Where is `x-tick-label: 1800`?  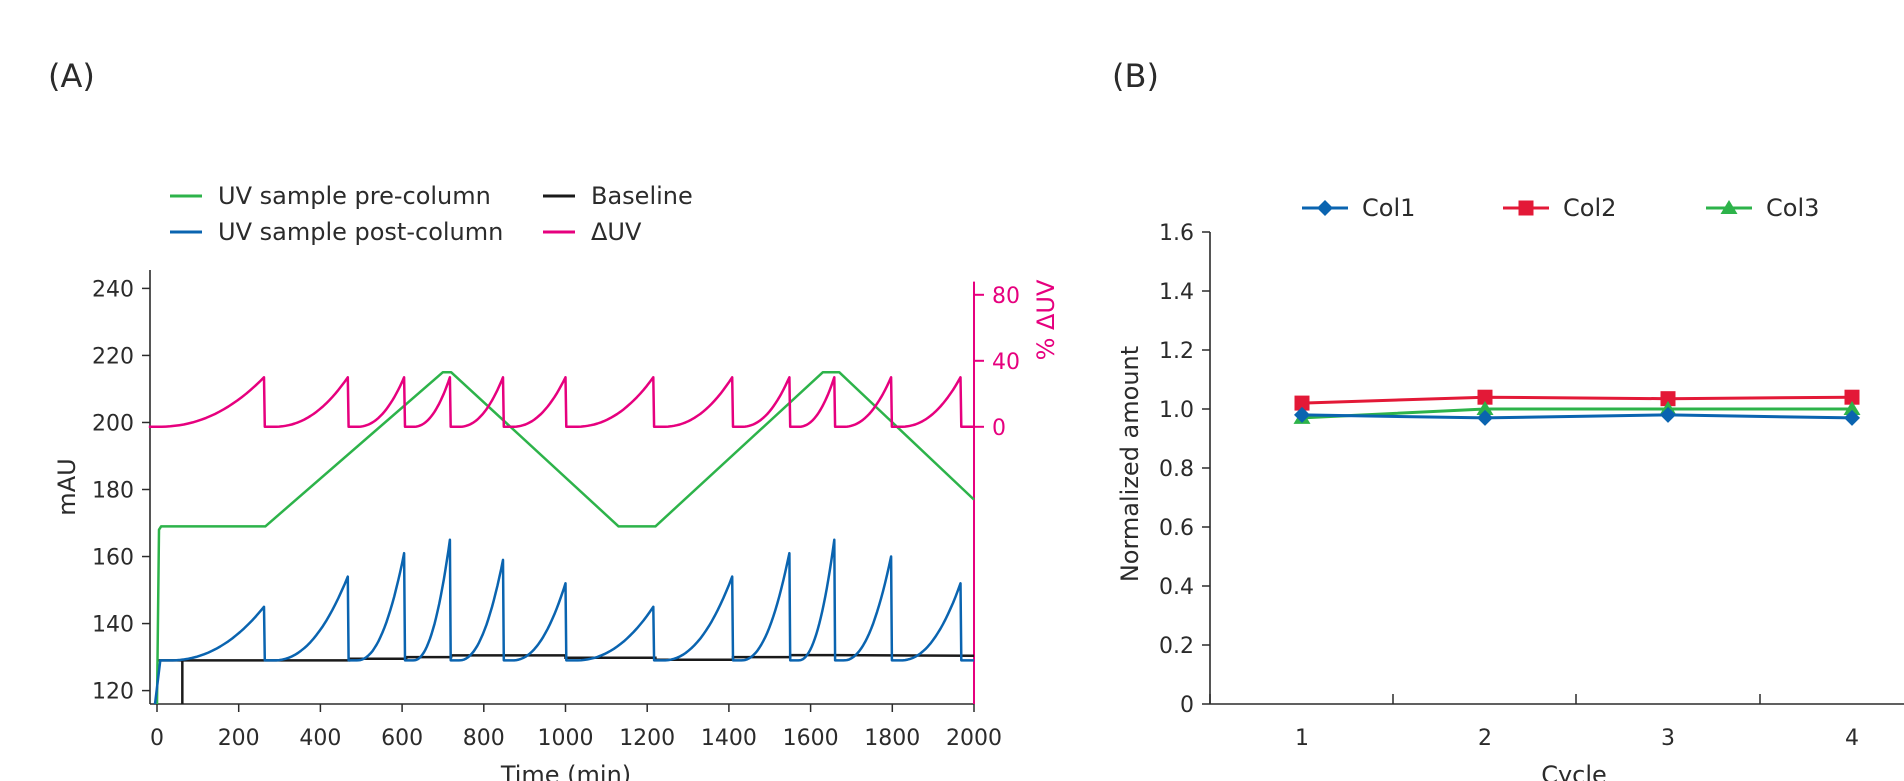
x-tick-label: 1800 is located at coordinates (892, 738).